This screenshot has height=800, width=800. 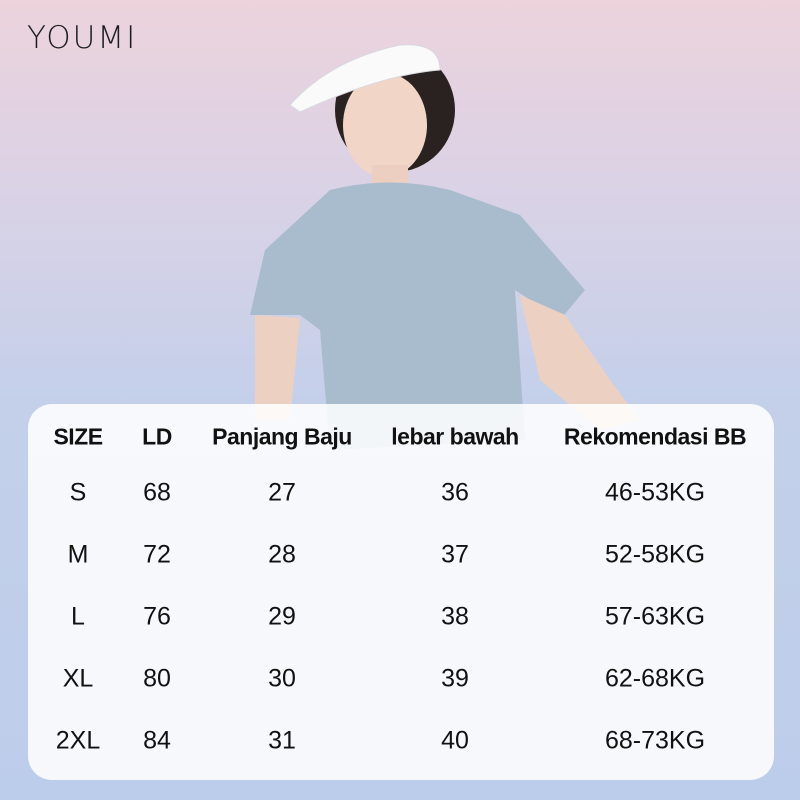 I want to click on cell-lebar-bawah: 40, so click(x=455, y=740).